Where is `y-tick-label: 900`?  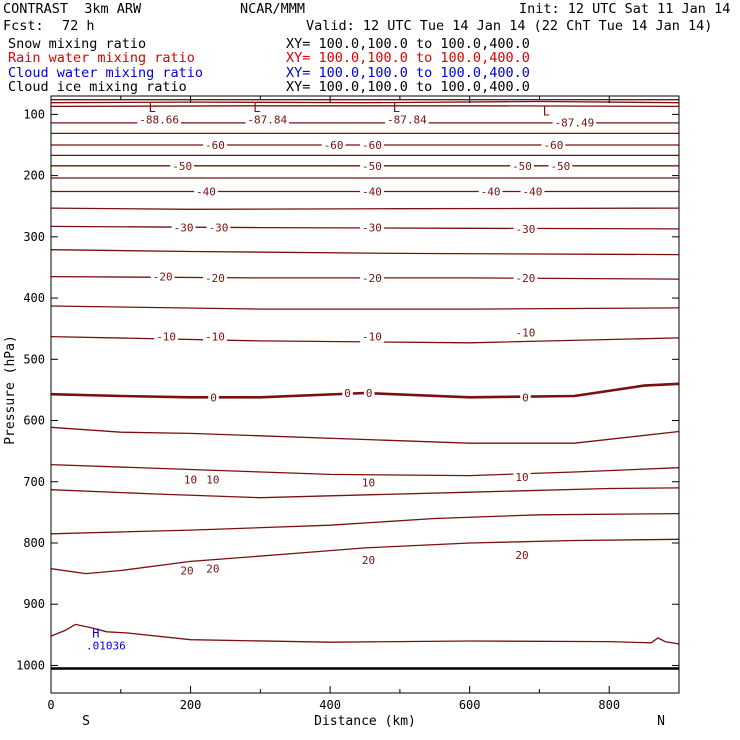
y-tick-label: 900 is located at coordinates (34, 604).